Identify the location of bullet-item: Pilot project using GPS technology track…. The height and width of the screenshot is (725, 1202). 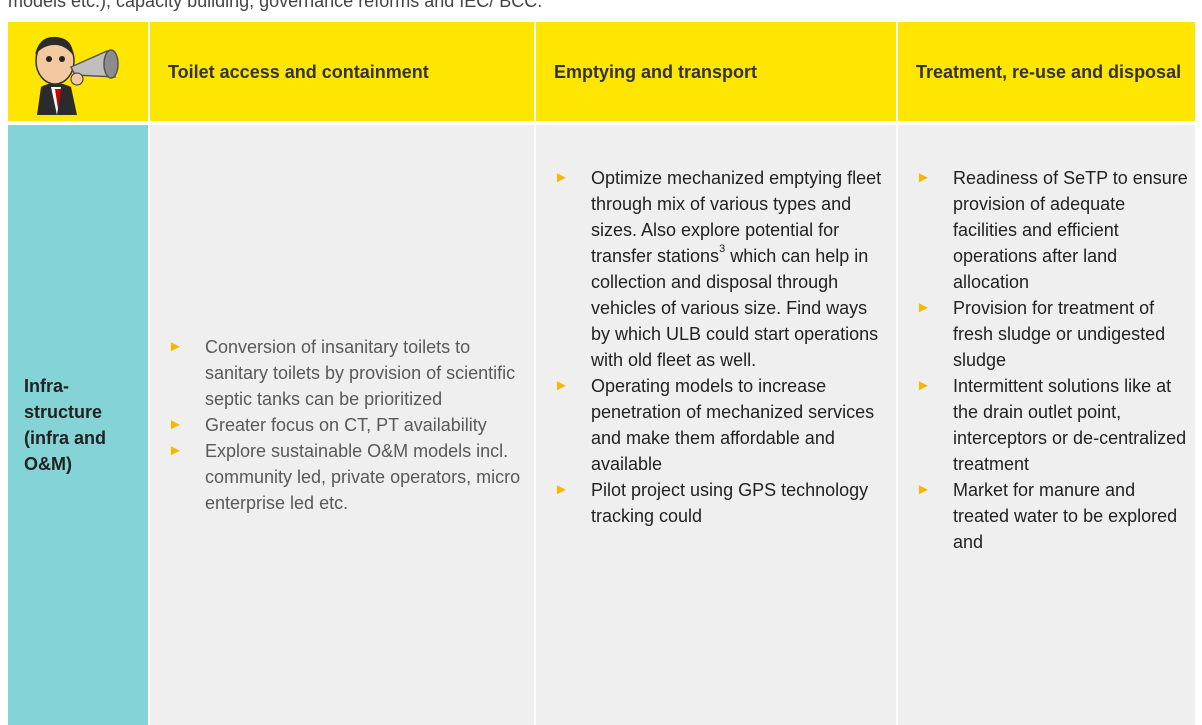
(722, 503).